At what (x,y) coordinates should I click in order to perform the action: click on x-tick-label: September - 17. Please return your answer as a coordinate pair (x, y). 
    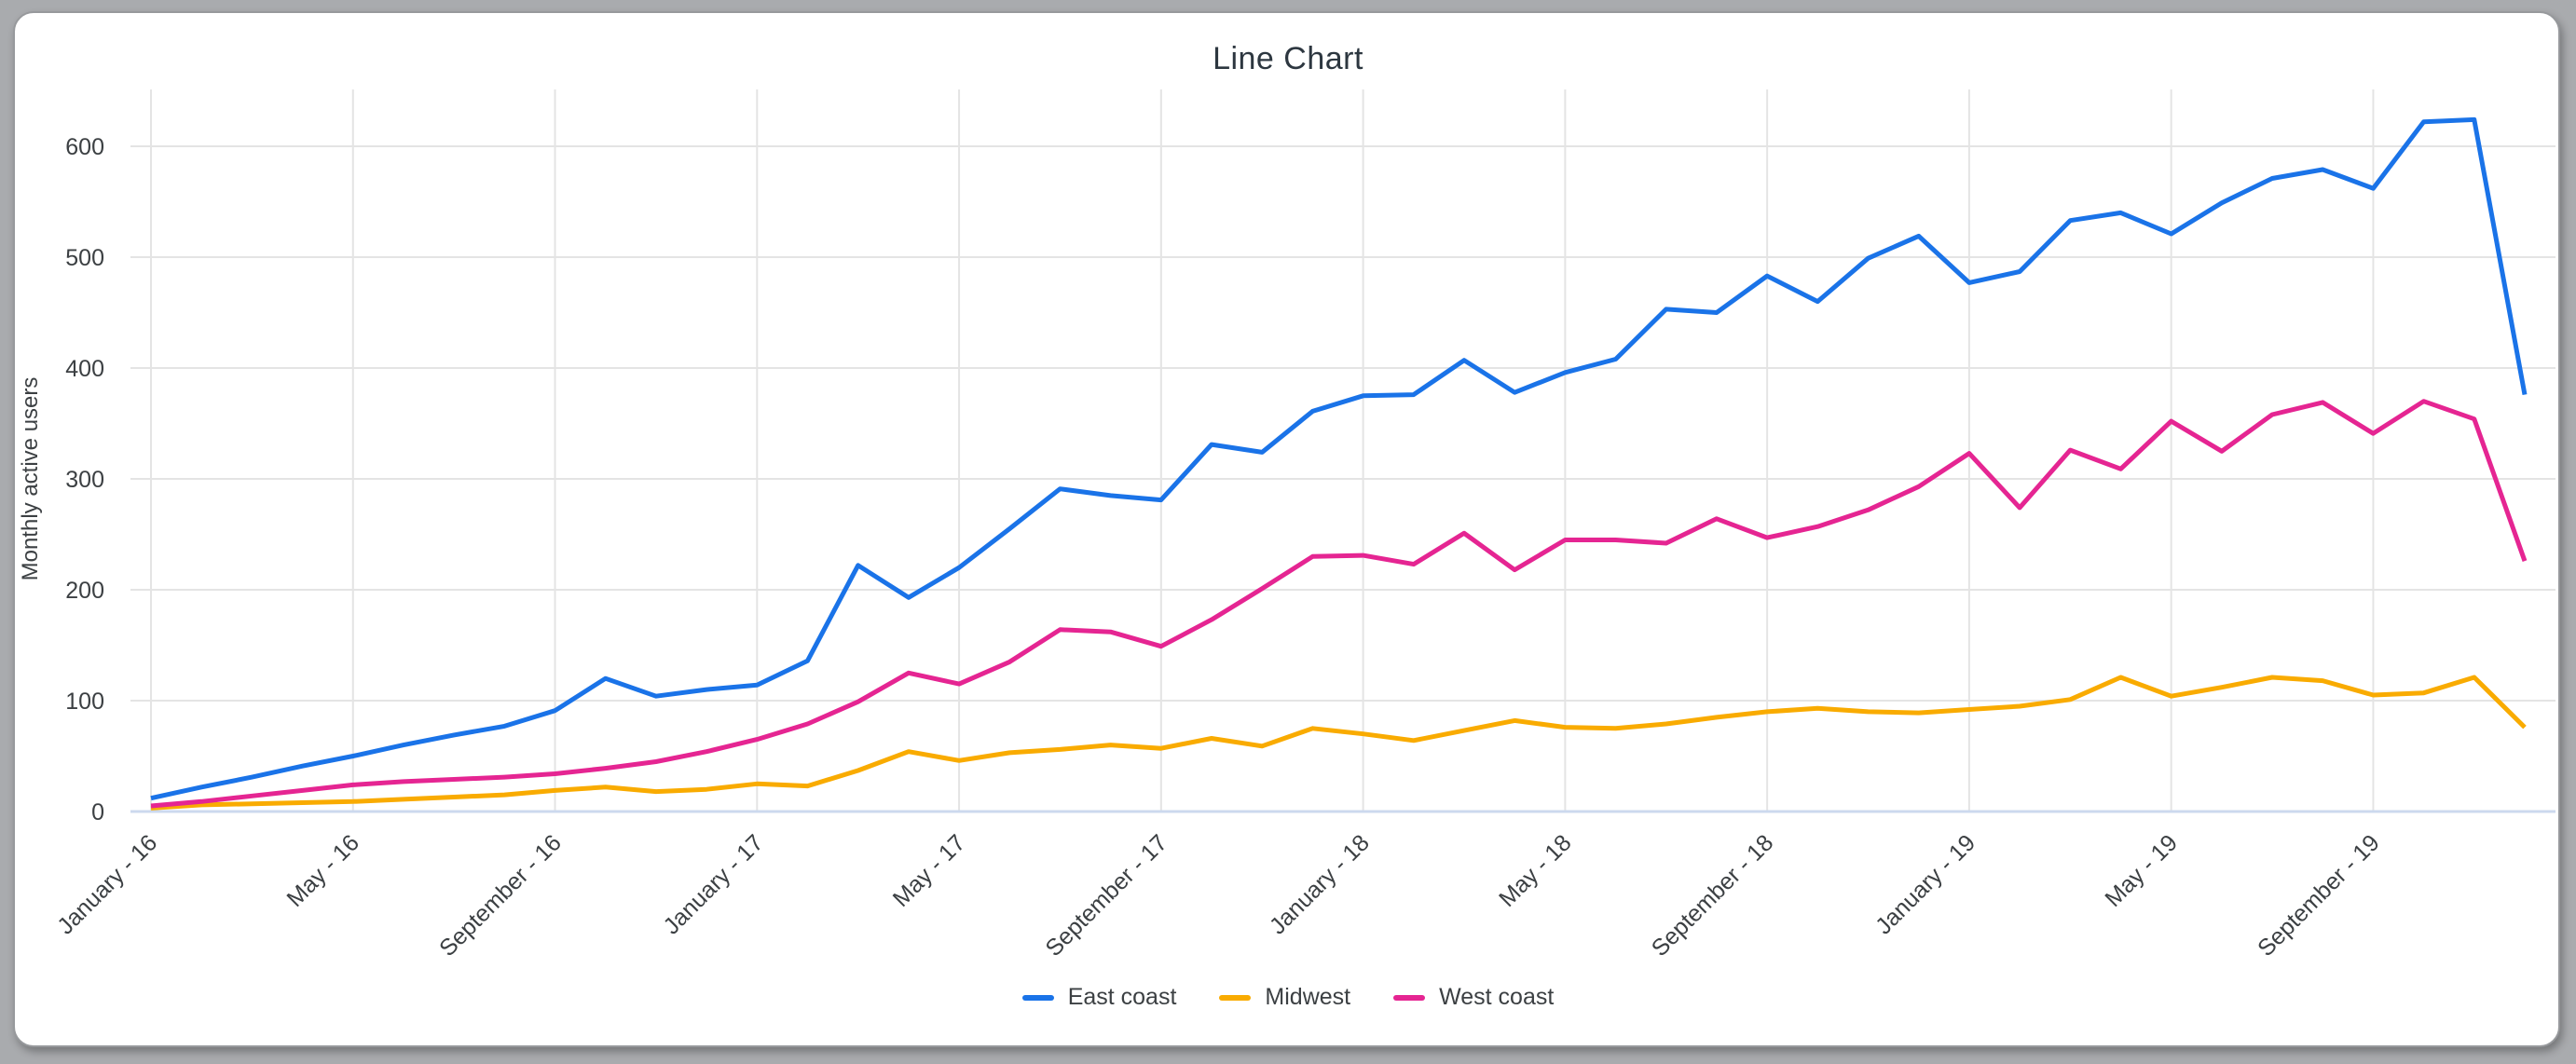
    Looking at the image, I should click on (1106, 895).